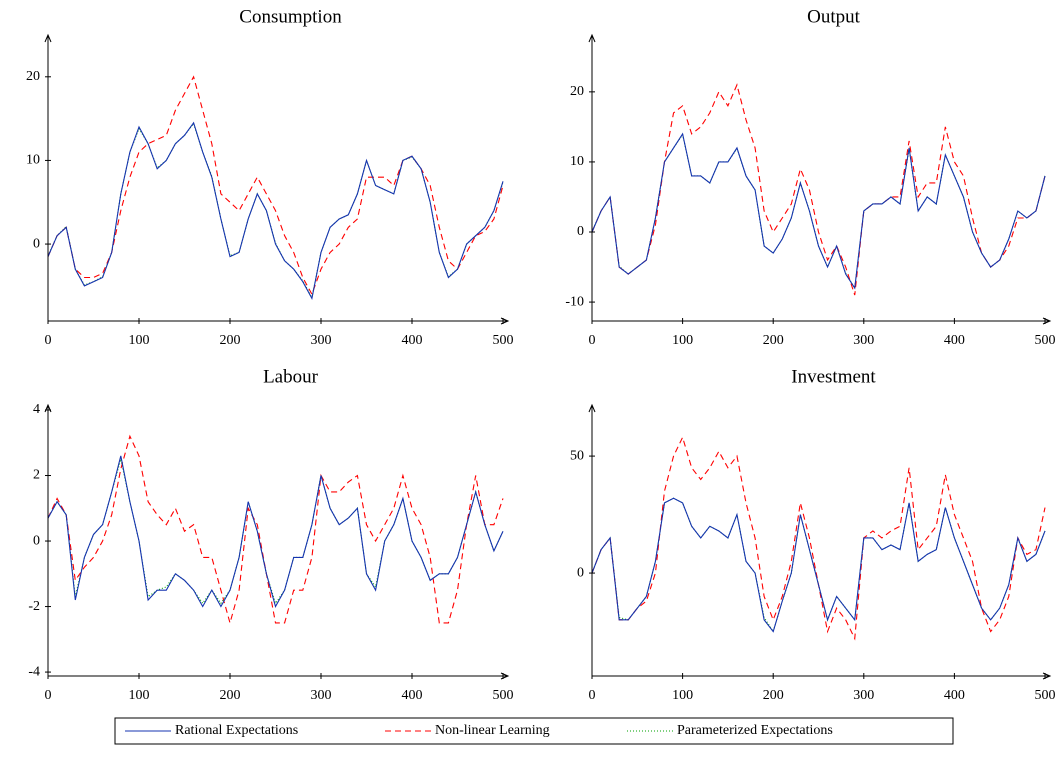 This screenshot has height=760, width=1064. Describe the element at coordinates (291, 376) in the screenshot. I see `chart-title: Labour` at that location.